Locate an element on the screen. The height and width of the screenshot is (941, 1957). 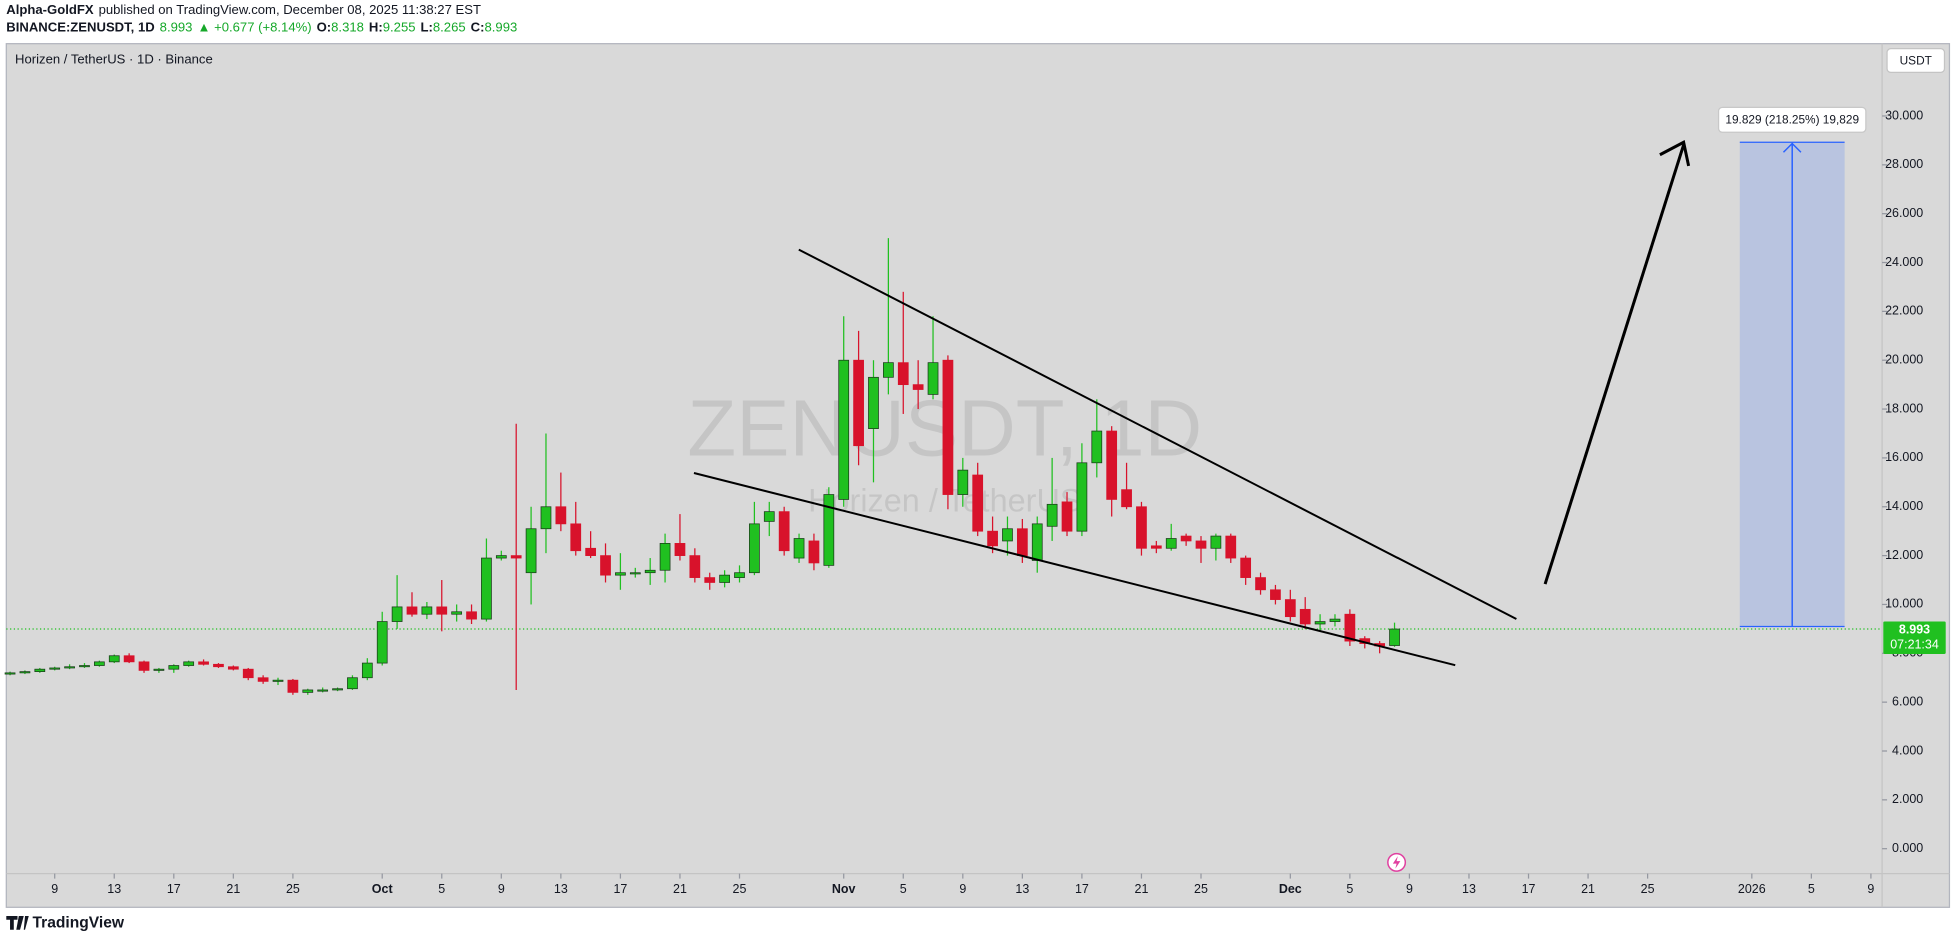
y-tick-label: 24.000 is located at coordinates (1904, 262).